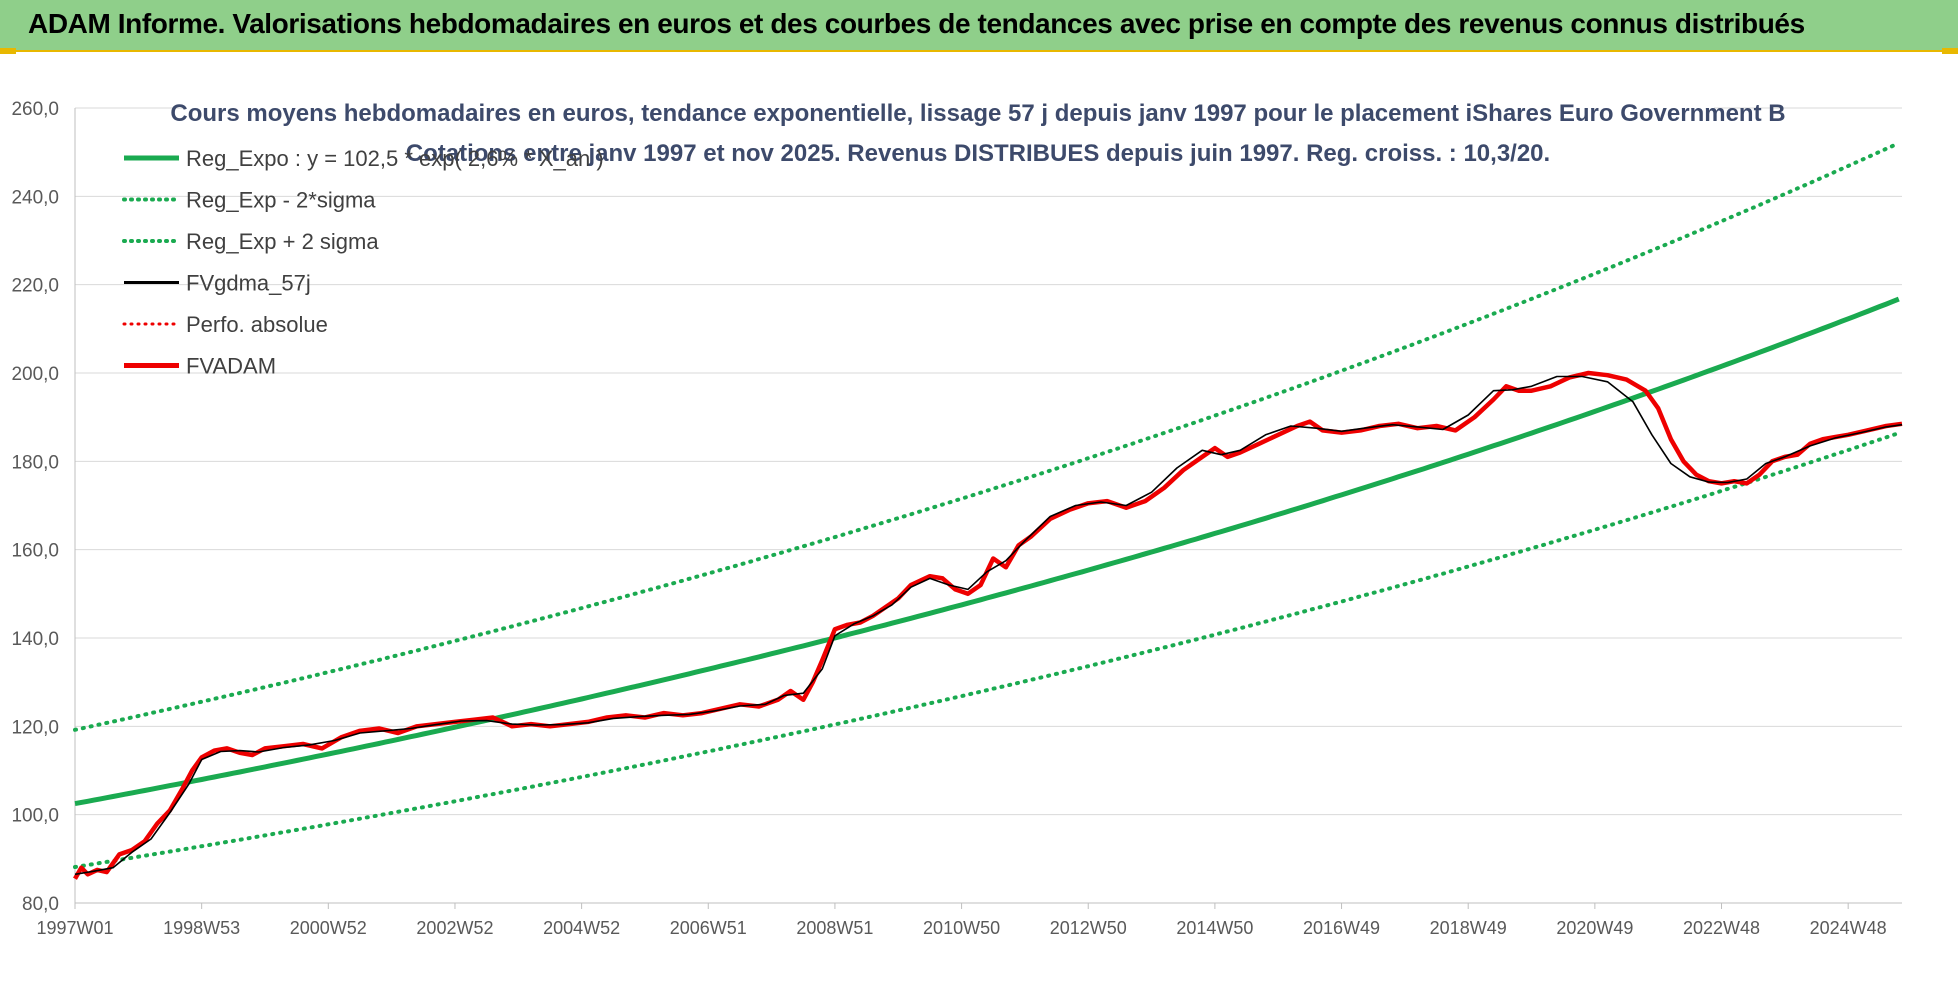  Describe the element at coordinates (35, 109) in the screenshot. I see `y-tick-label: 260,0` at that location.